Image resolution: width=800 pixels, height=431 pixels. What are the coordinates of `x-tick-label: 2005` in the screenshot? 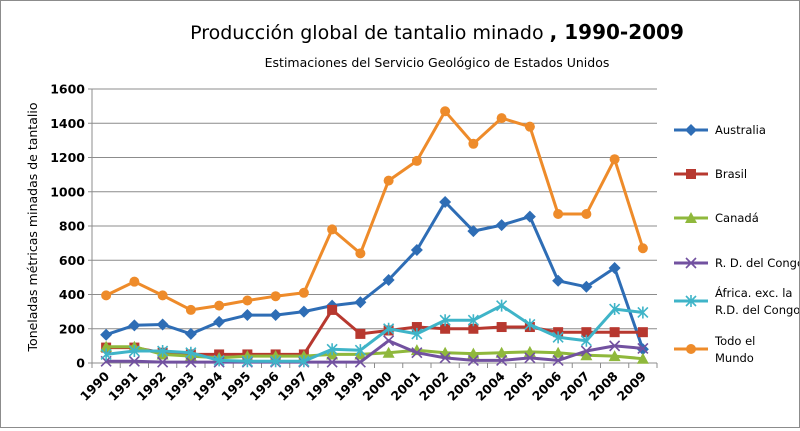 It's located at (518, 386).